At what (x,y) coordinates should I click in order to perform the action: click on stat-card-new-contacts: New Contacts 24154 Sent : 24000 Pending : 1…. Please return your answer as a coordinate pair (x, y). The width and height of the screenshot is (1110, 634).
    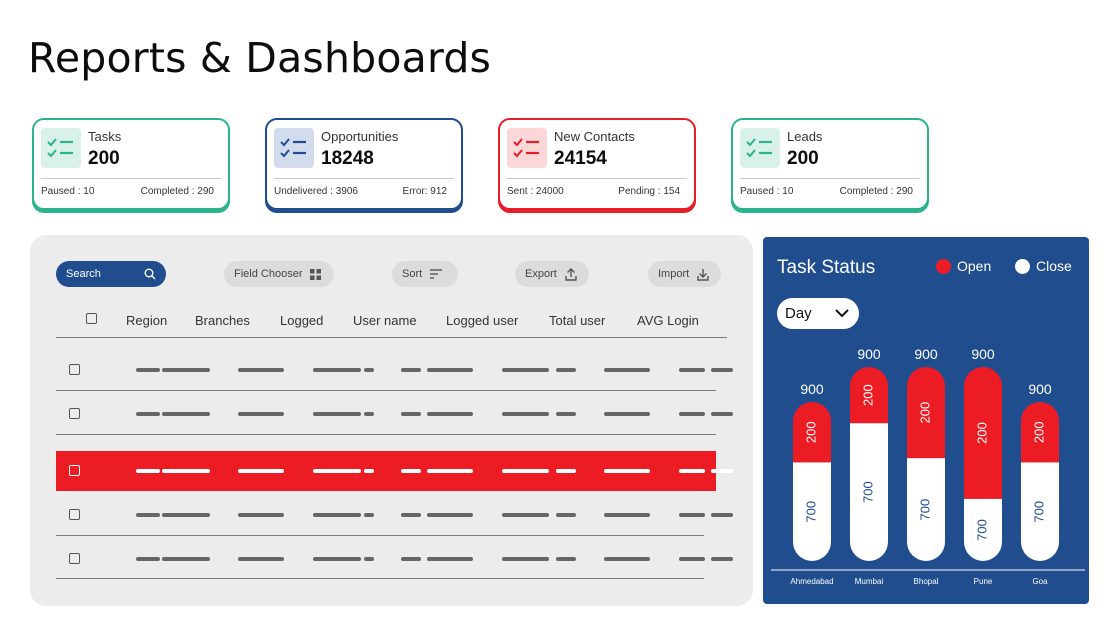
    Looking at the image, I should click on (597, 164).